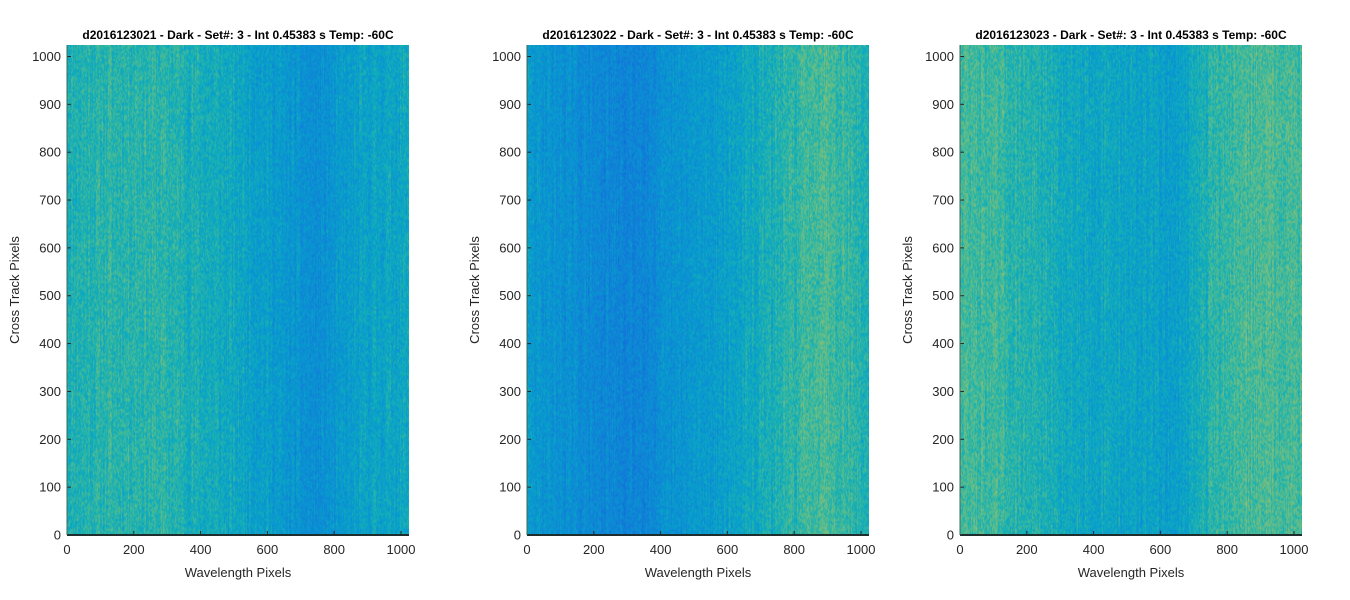 The image size is (1350, 600). What do you see at coordinates (698, 572) in the screenshot?
I see `panel-2-xlabel: Wavelength Pixels` at bounding box center [698, 572].